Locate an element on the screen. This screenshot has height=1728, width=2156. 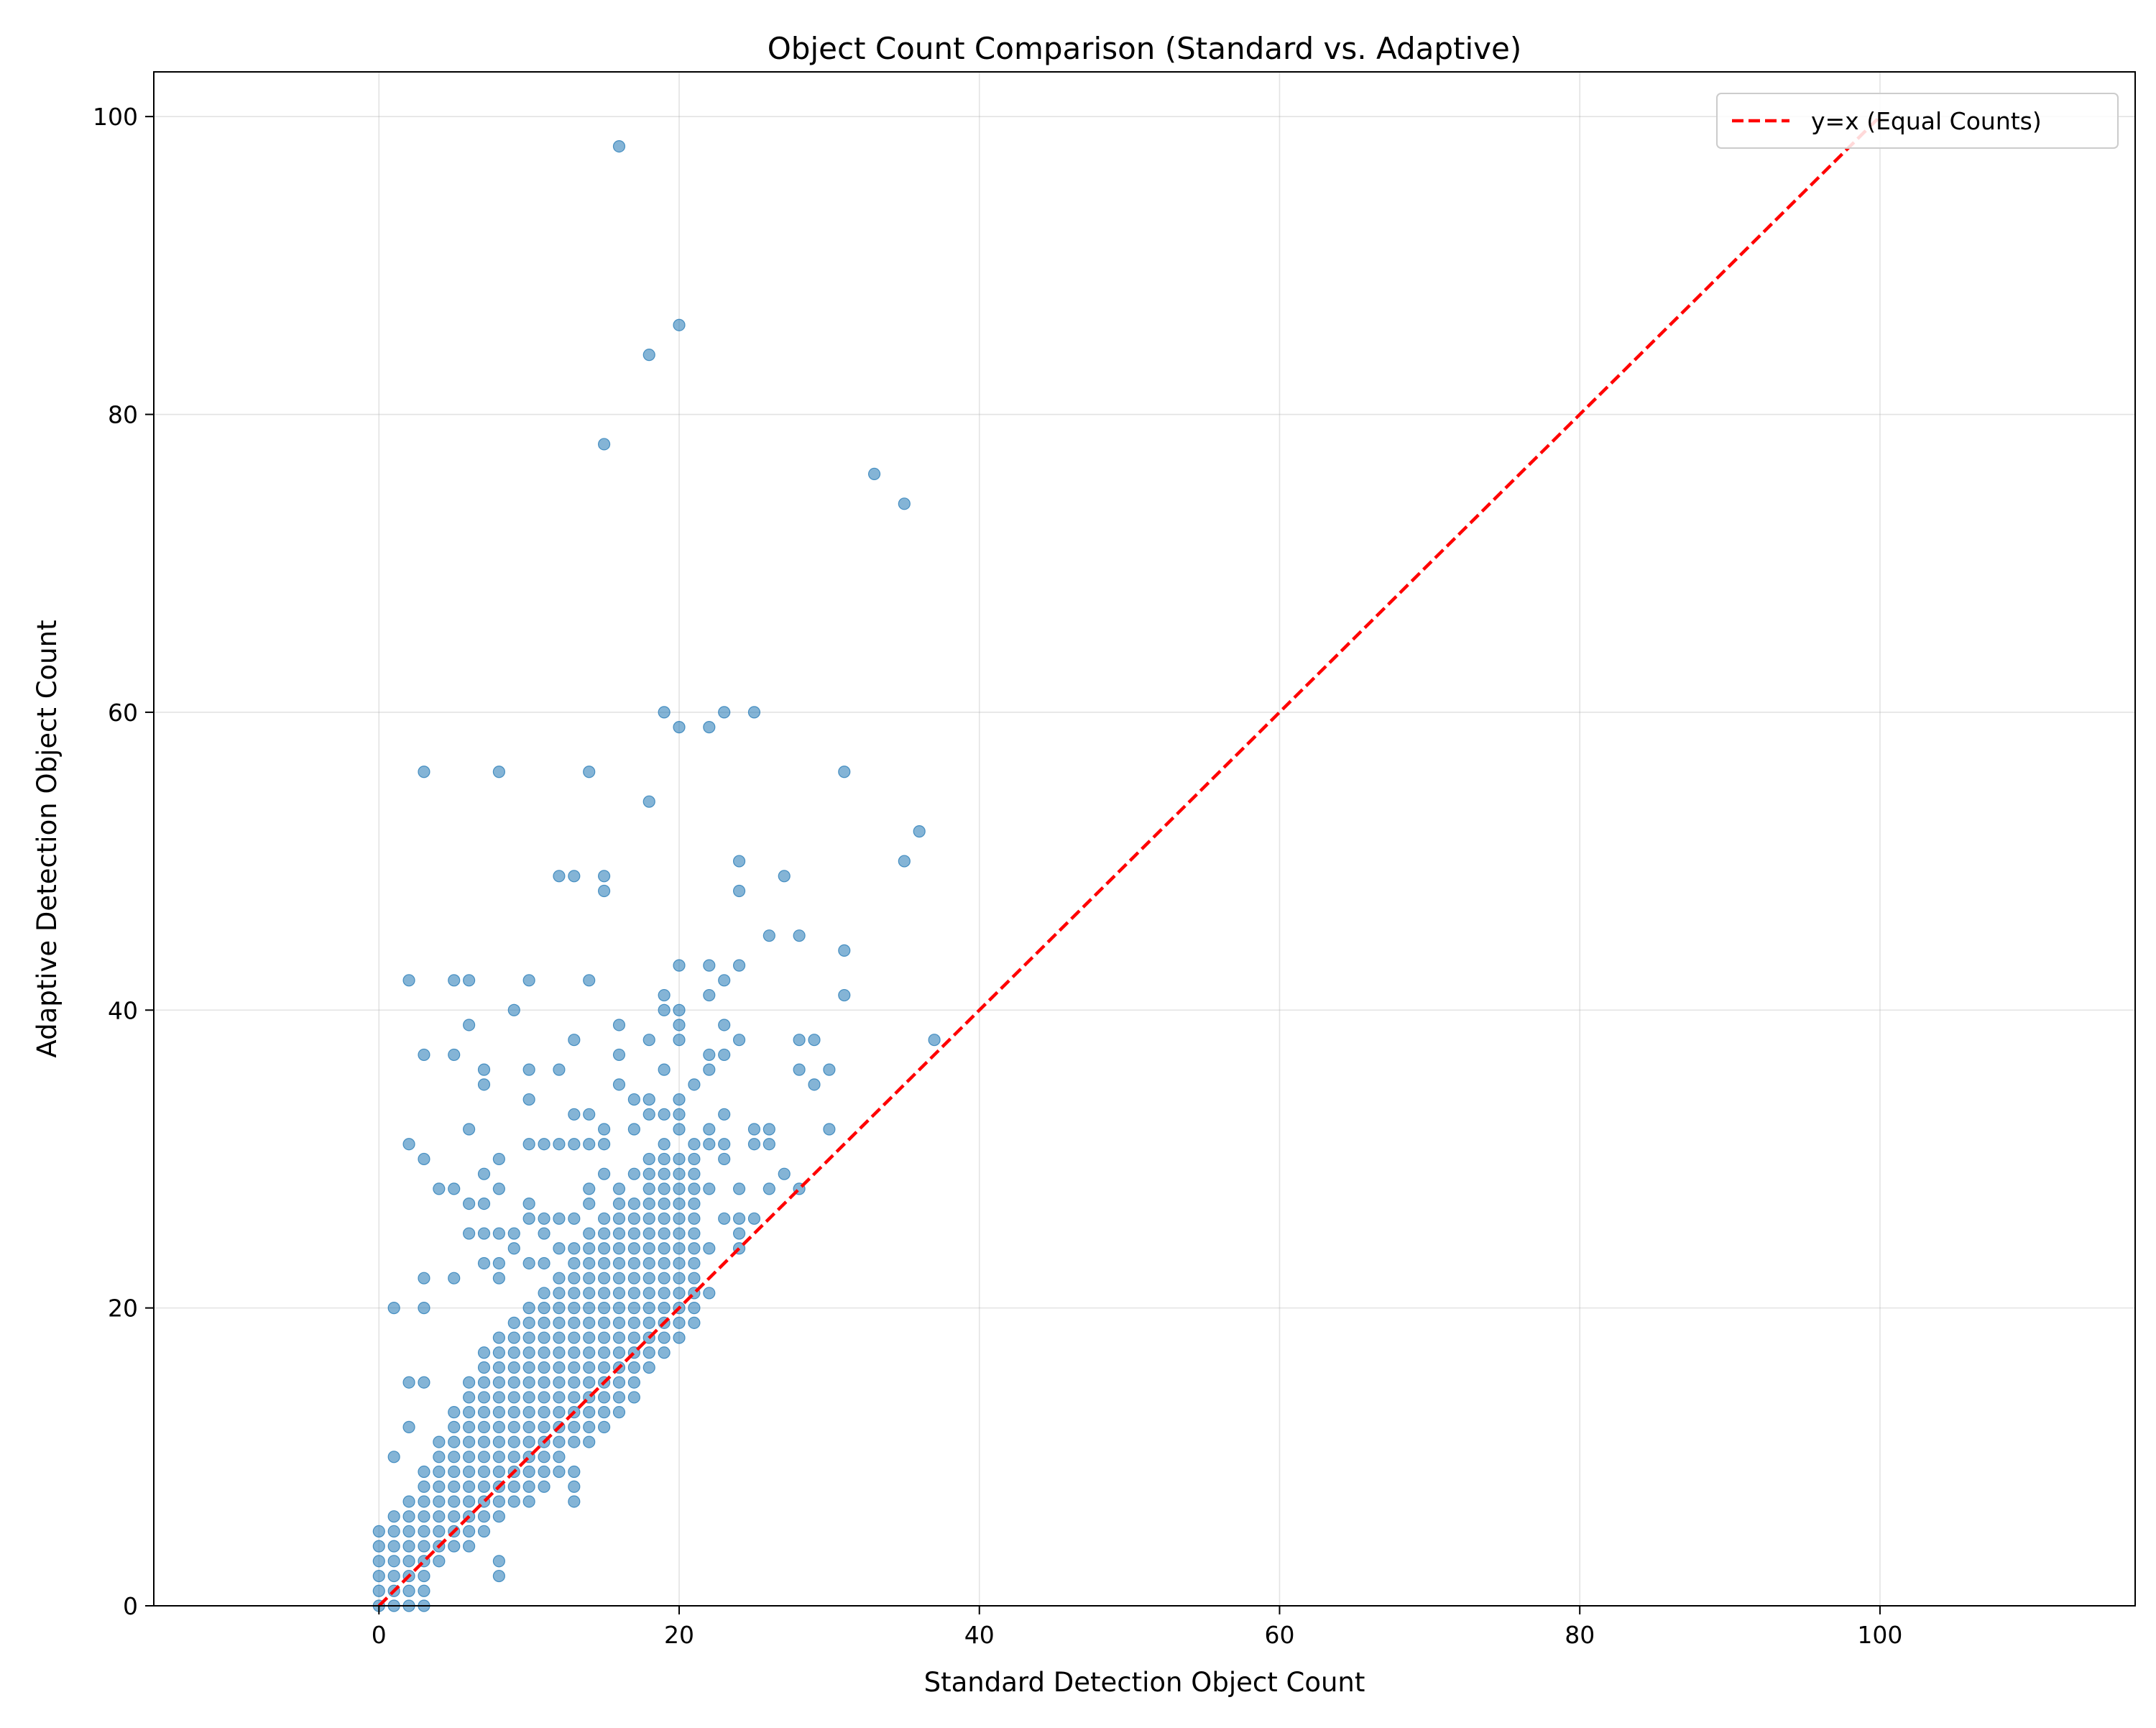
y-tick-label: 80 is located at coordinates (123, 415).